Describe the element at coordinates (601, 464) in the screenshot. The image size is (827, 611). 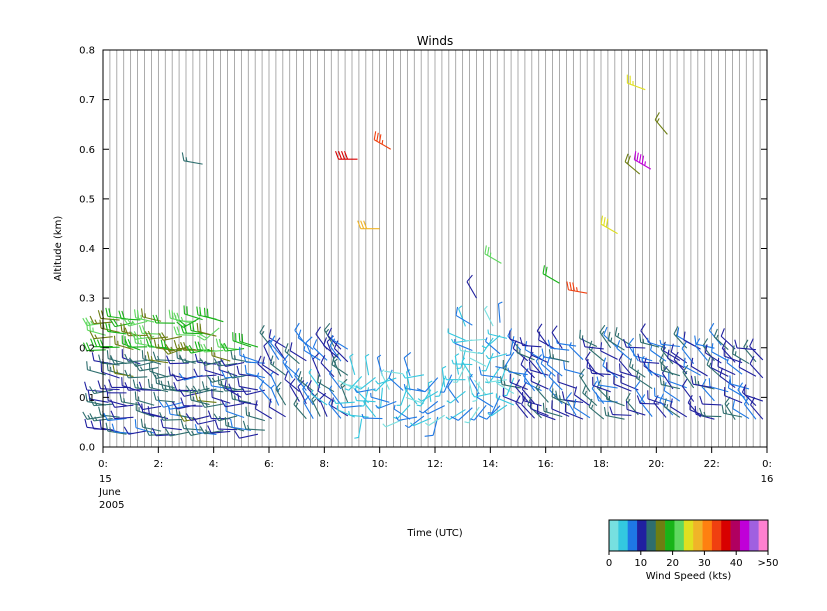
I see `x-tick-label: 18:` at that location.